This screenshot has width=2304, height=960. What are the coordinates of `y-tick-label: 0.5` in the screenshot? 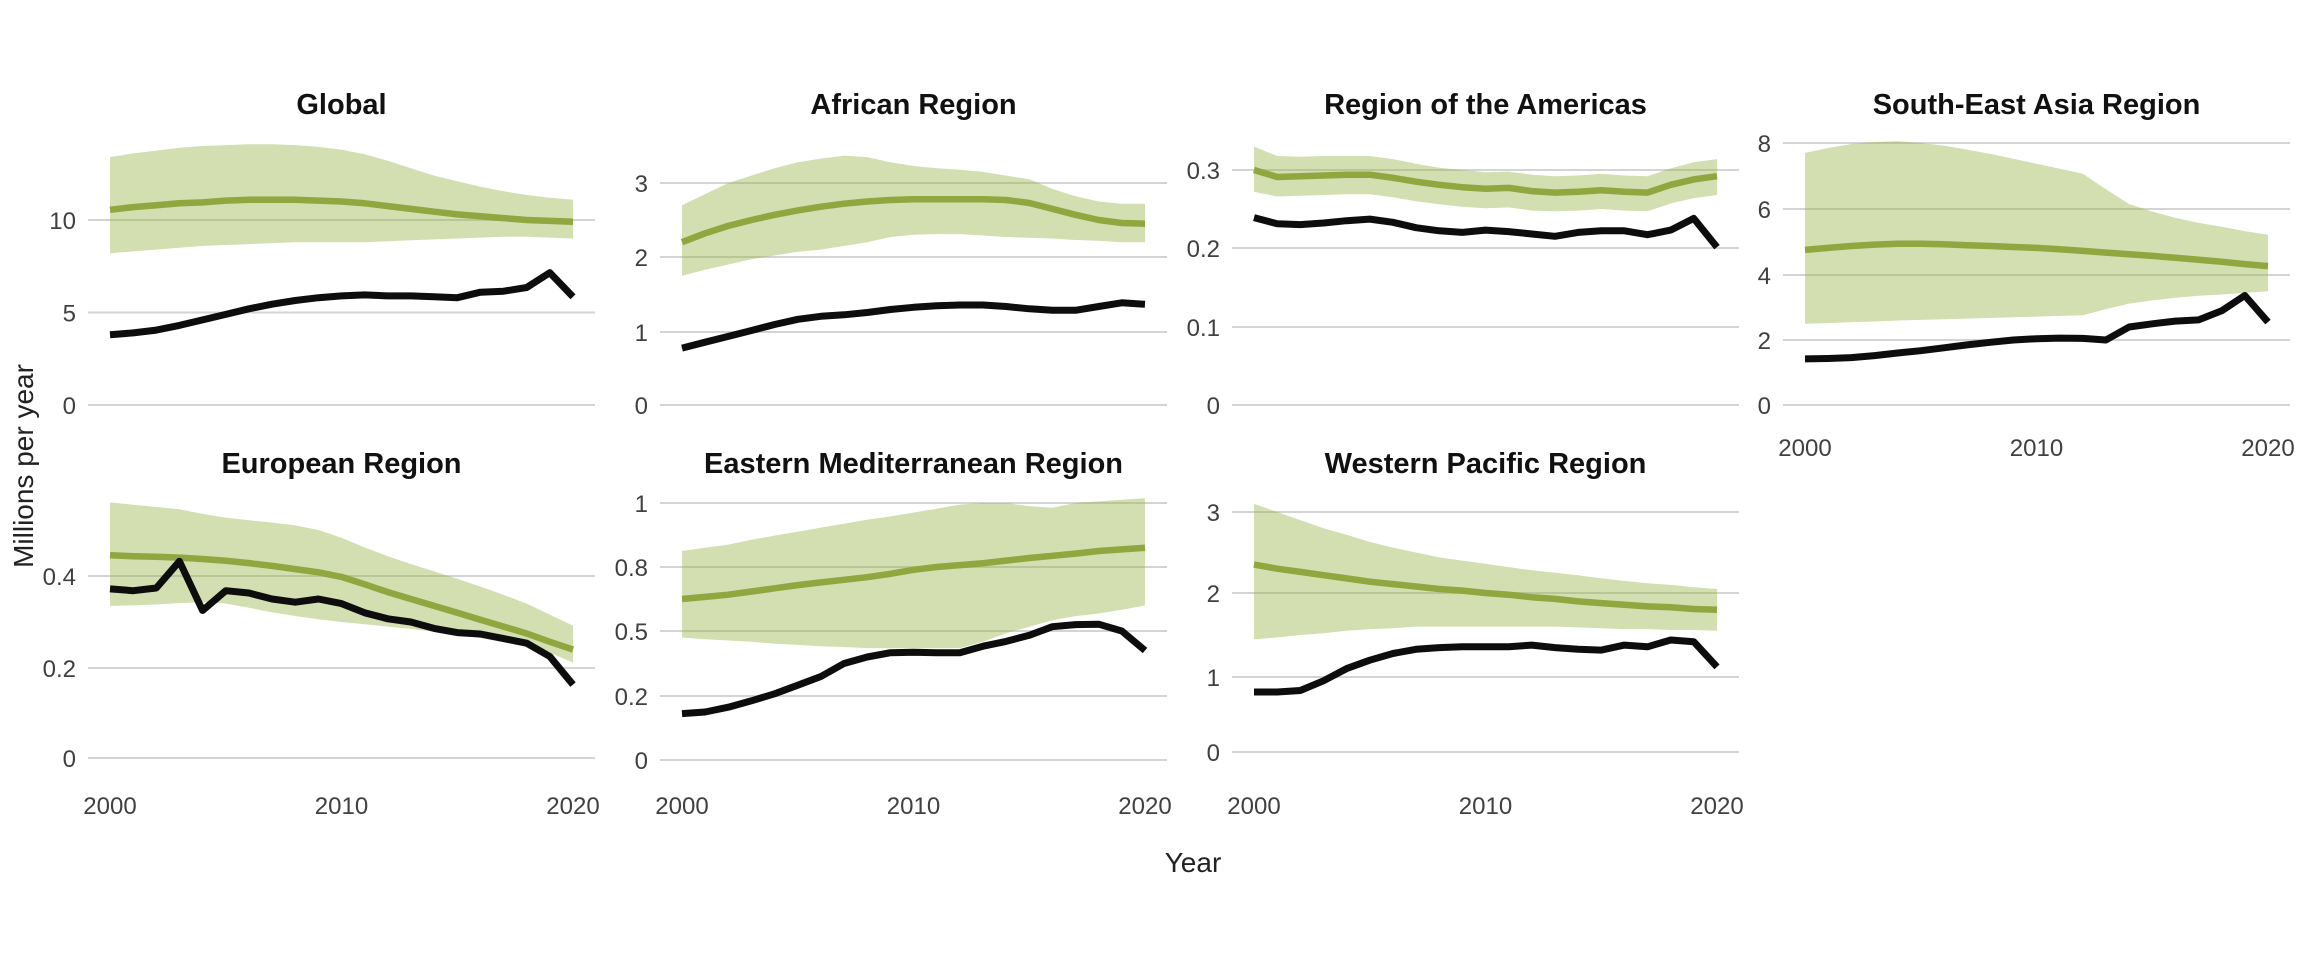 It's located at (631, 632).